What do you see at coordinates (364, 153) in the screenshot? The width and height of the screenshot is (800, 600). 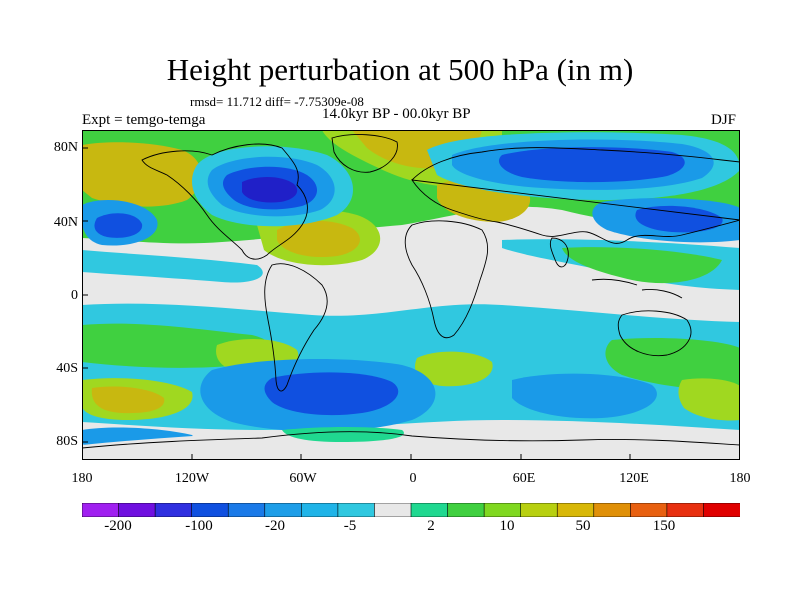 I see `coast-greenland` at bounding box center [364, 153].